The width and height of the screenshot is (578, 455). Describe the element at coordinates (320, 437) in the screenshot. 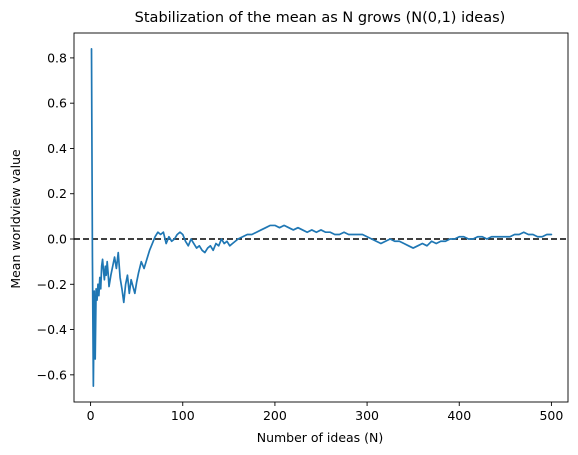

I see `x-axis-label: Number of ideas (N)` at that location.